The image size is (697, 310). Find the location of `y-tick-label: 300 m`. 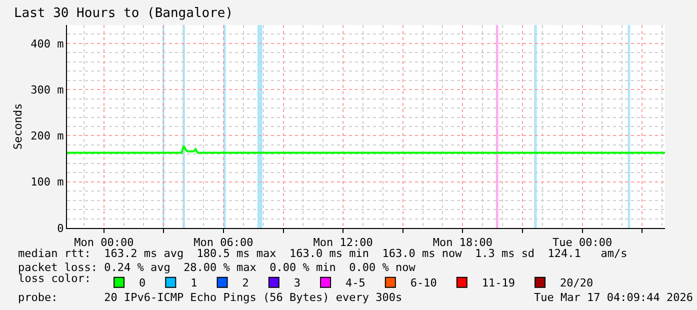

y-tick-label: 300 m is located at coordinates (47, 89).